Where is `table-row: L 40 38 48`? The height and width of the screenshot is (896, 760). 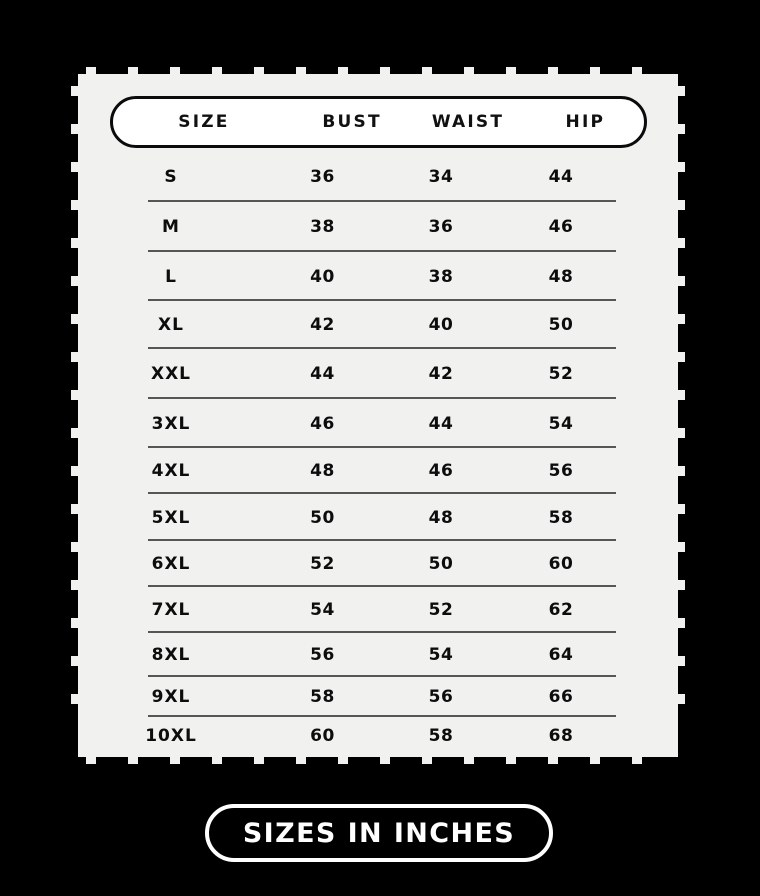
table-row: L 40 38 48 is located at coordinates (378, 276).